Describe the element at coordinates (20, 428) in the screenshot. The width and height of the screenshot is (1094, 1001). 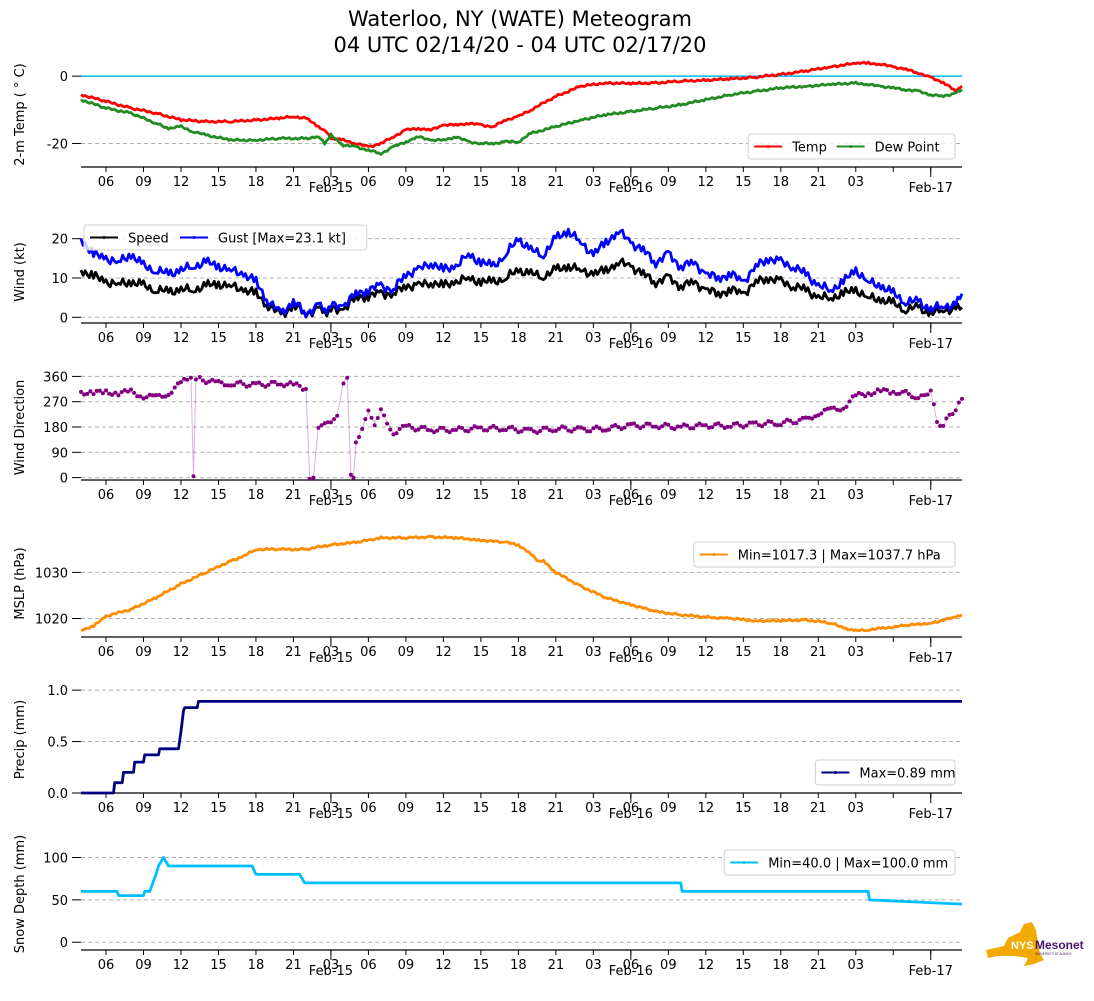
I see `y-axis-label: Wind Direction` at that location.